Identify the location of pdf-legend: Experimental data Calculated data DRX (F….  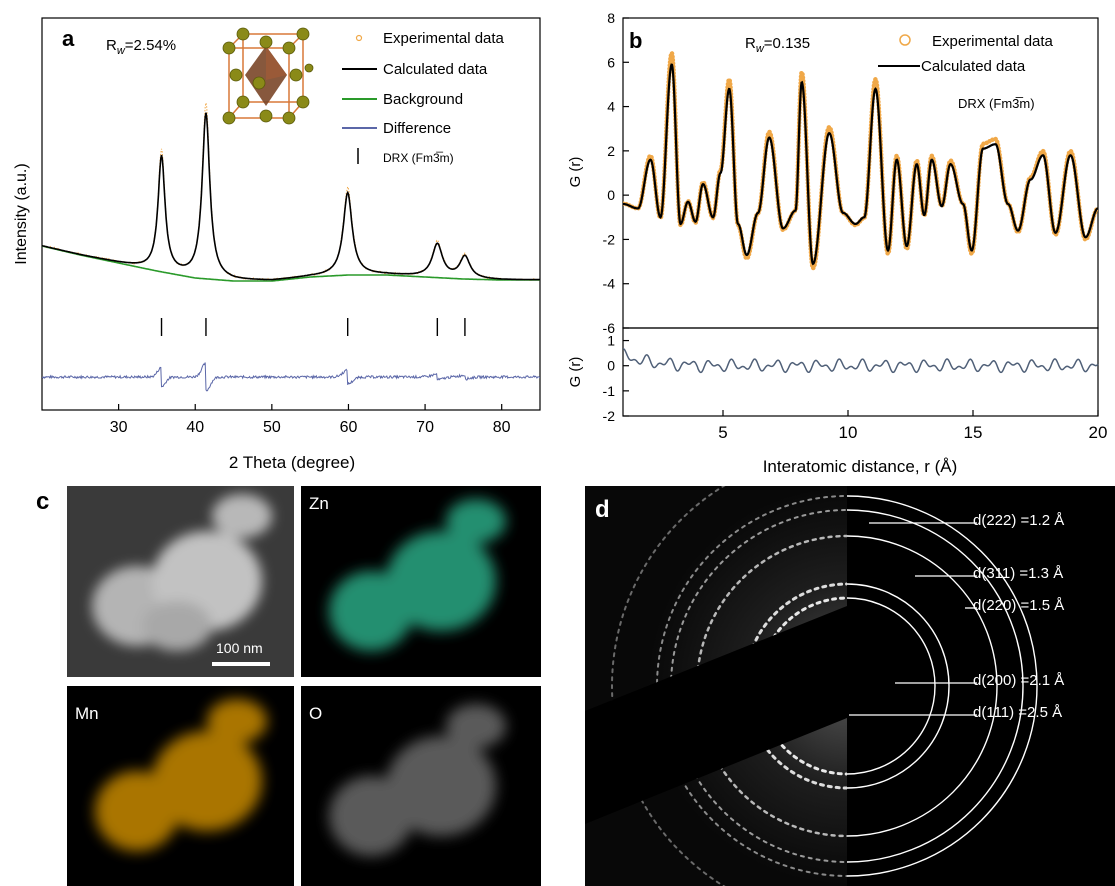
(966, 72).